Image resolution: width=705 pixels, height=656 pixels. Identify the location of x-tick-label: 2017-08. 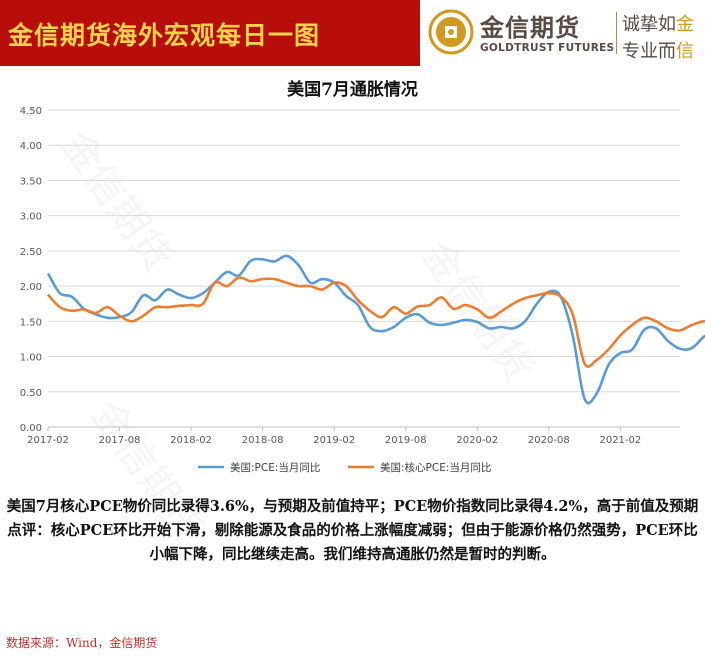
(120, 440).